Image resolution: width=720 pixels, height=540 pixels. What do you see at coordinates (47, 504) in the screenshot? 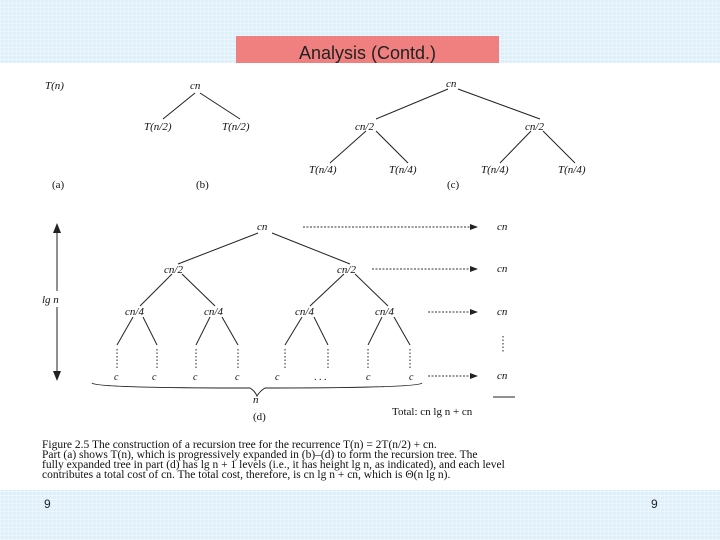
I see `slide-number-left: 9` at bounding box center [47, 504].